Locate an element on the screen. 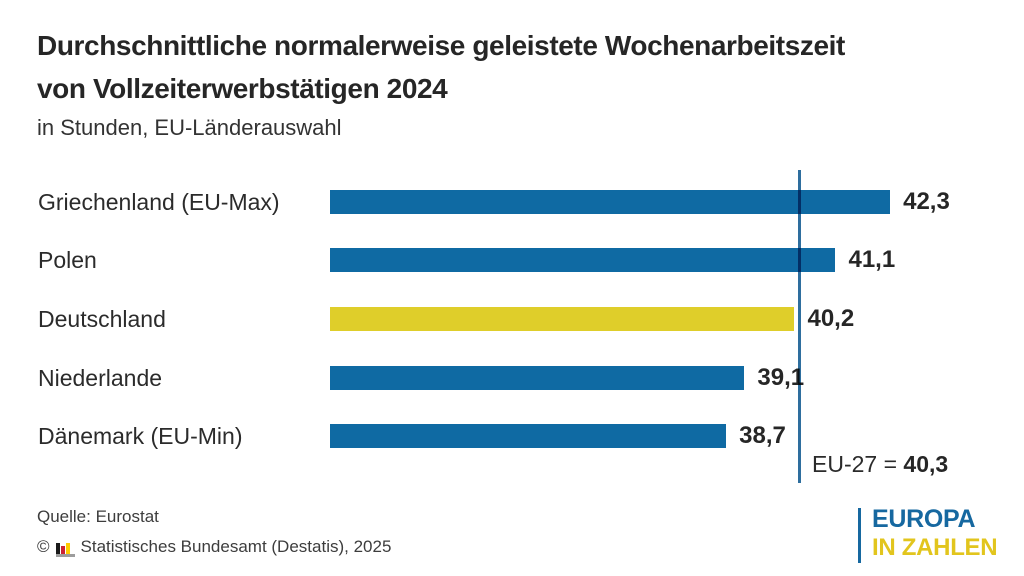 The width and height of the screenshot is (1024, 576). chart-row-polen: Polen 41,1 is located at coordinates (512, 260).